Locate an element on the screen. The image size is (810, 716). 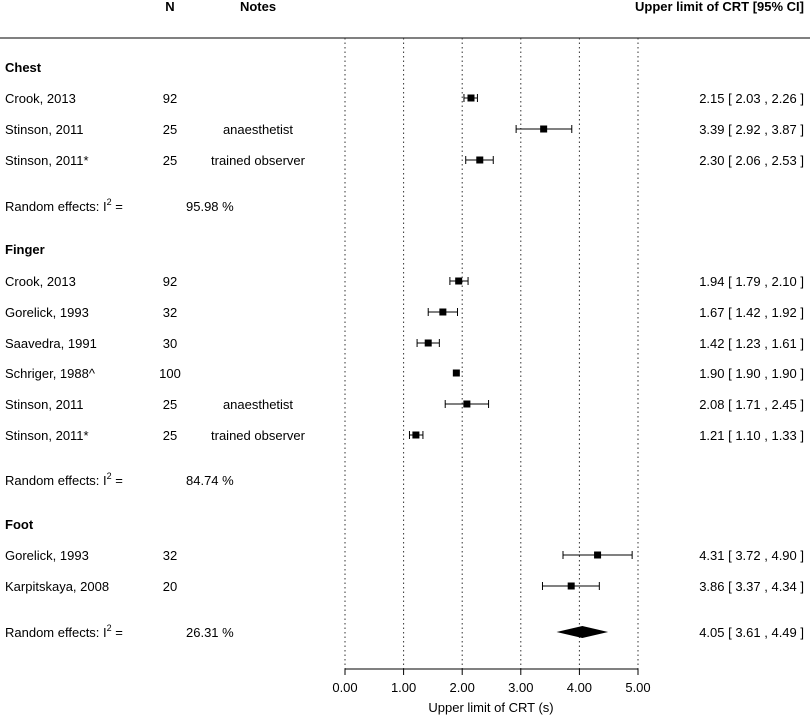
study-ci-text: 1.42 [ 1.23 , 1.61 ] is located at coordinates (751, 343).